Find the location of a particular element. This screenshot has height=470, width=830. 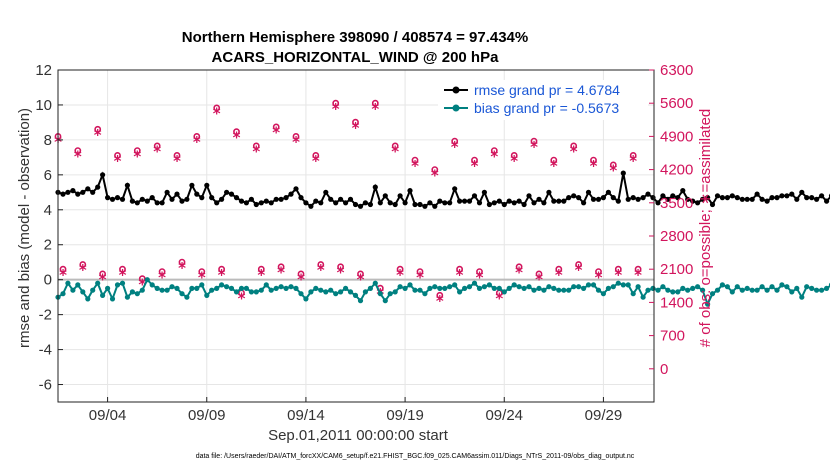

y-right-tick-label: 700 is located at coordinates (672, 336).